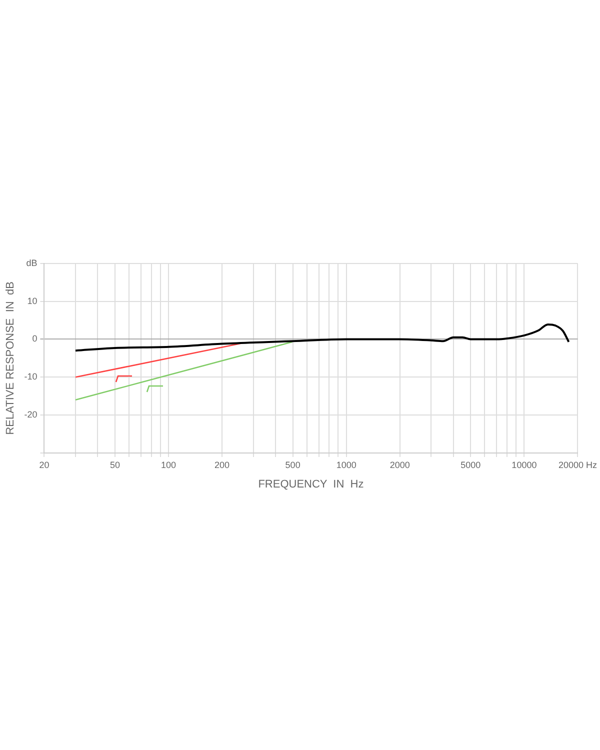 The height and width of the screenshot is (750, 600). What do you see at coordinates (292, 465) in the screenshot?
I see `x-tick-label: 500` at bounding box center [292, 465].